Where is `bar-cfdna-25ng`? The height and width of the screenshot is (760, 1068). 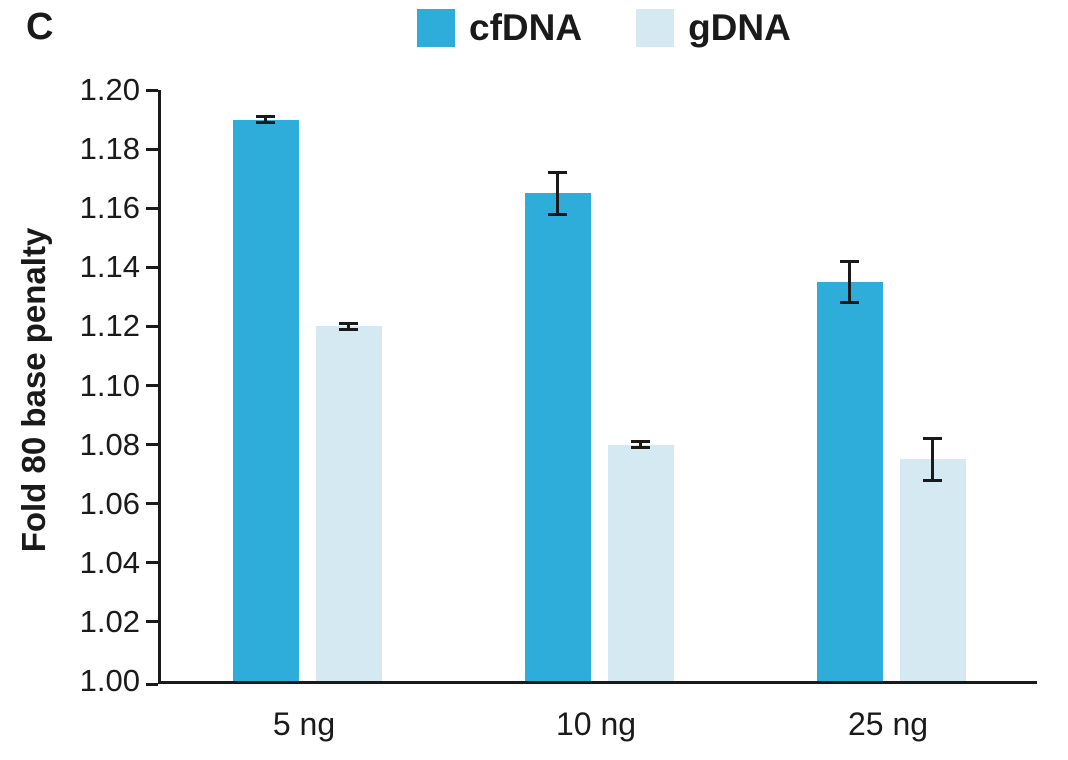
bar-cfdna-25ng is located at coordinates (849, 481).